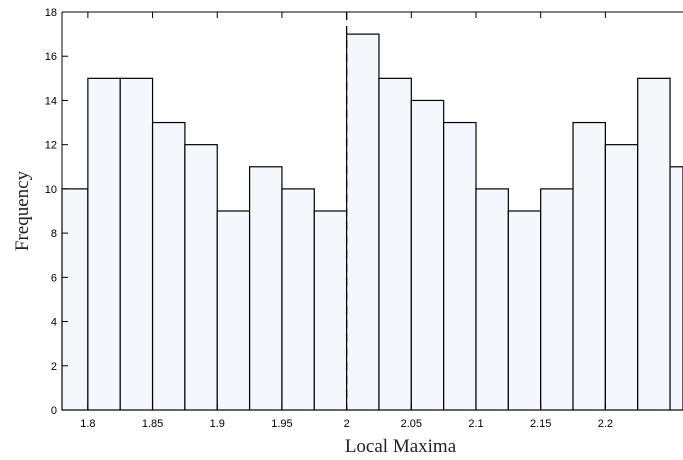 Image resolution: width=683 pixels, height=460 pixels. What do you see at coordinates (217, 424) in the screenshot?
I see `x-tick-label: 1.9` at bounding box center [217, 424].